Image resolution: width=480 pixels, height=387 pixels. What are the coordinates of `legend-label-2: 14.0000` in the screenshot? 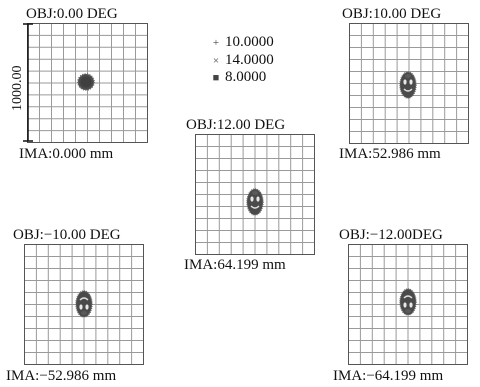 It's located at (249, 60).